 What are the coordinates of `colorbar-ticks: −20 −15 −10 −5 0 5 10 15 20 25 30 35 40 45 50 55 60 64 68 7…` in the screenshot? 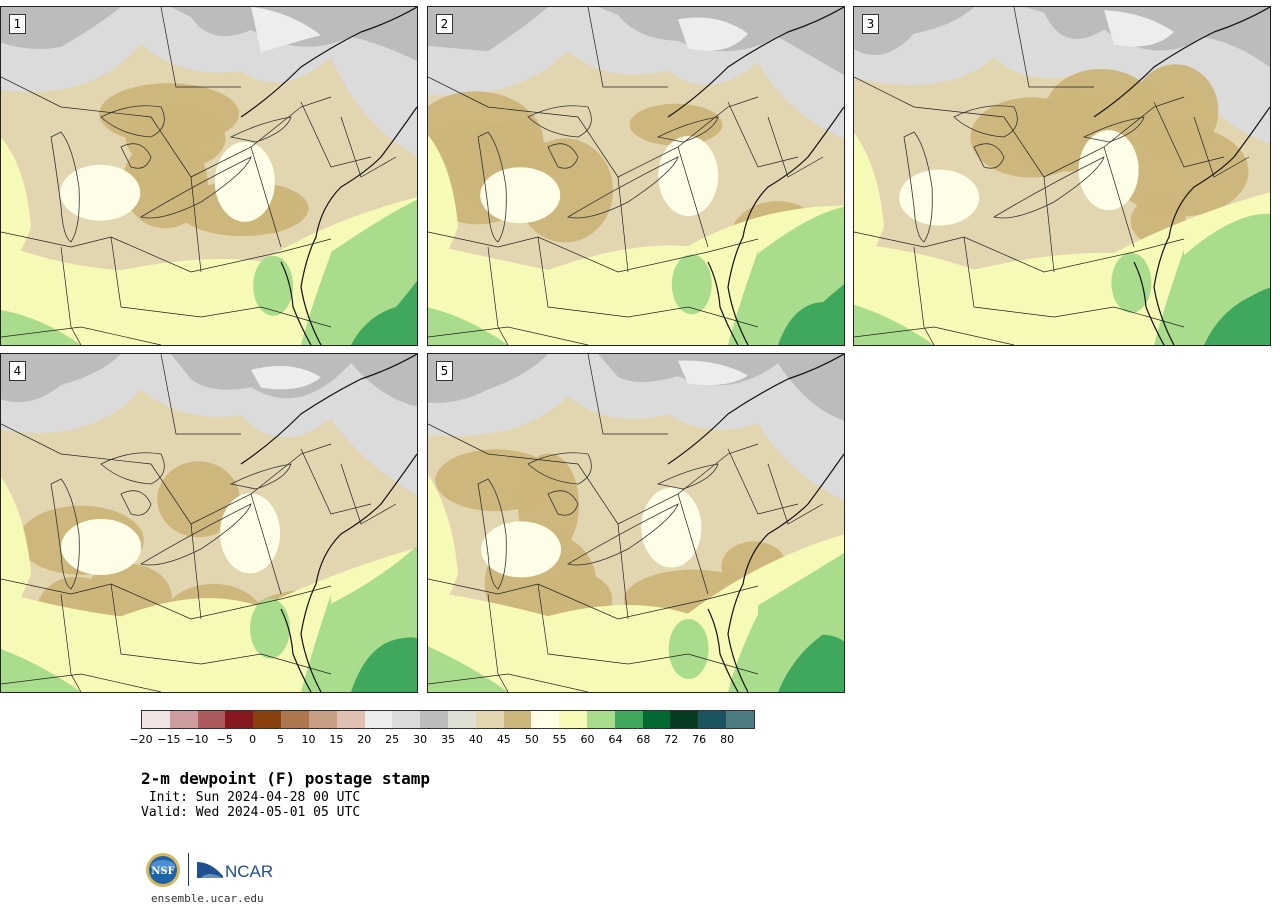 It's located at (442, 740).